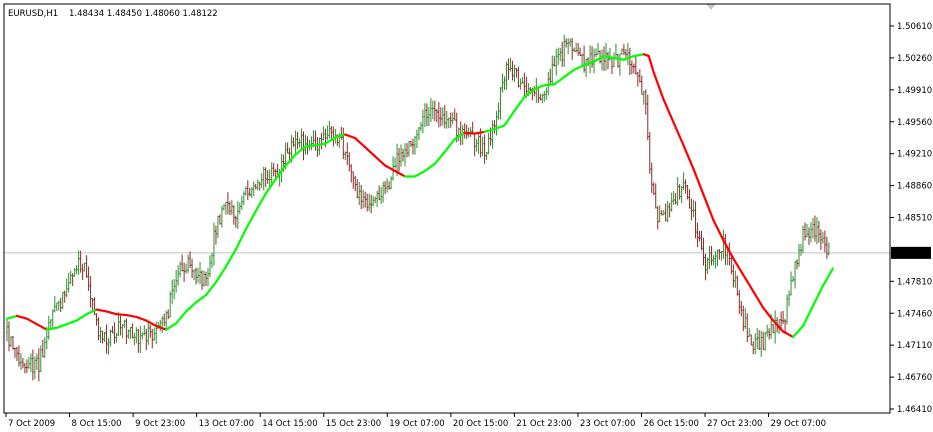  Describe the element at coordinates (914, 410) in the screenshot. I see `price-axis-label: 1.46410` at that location.